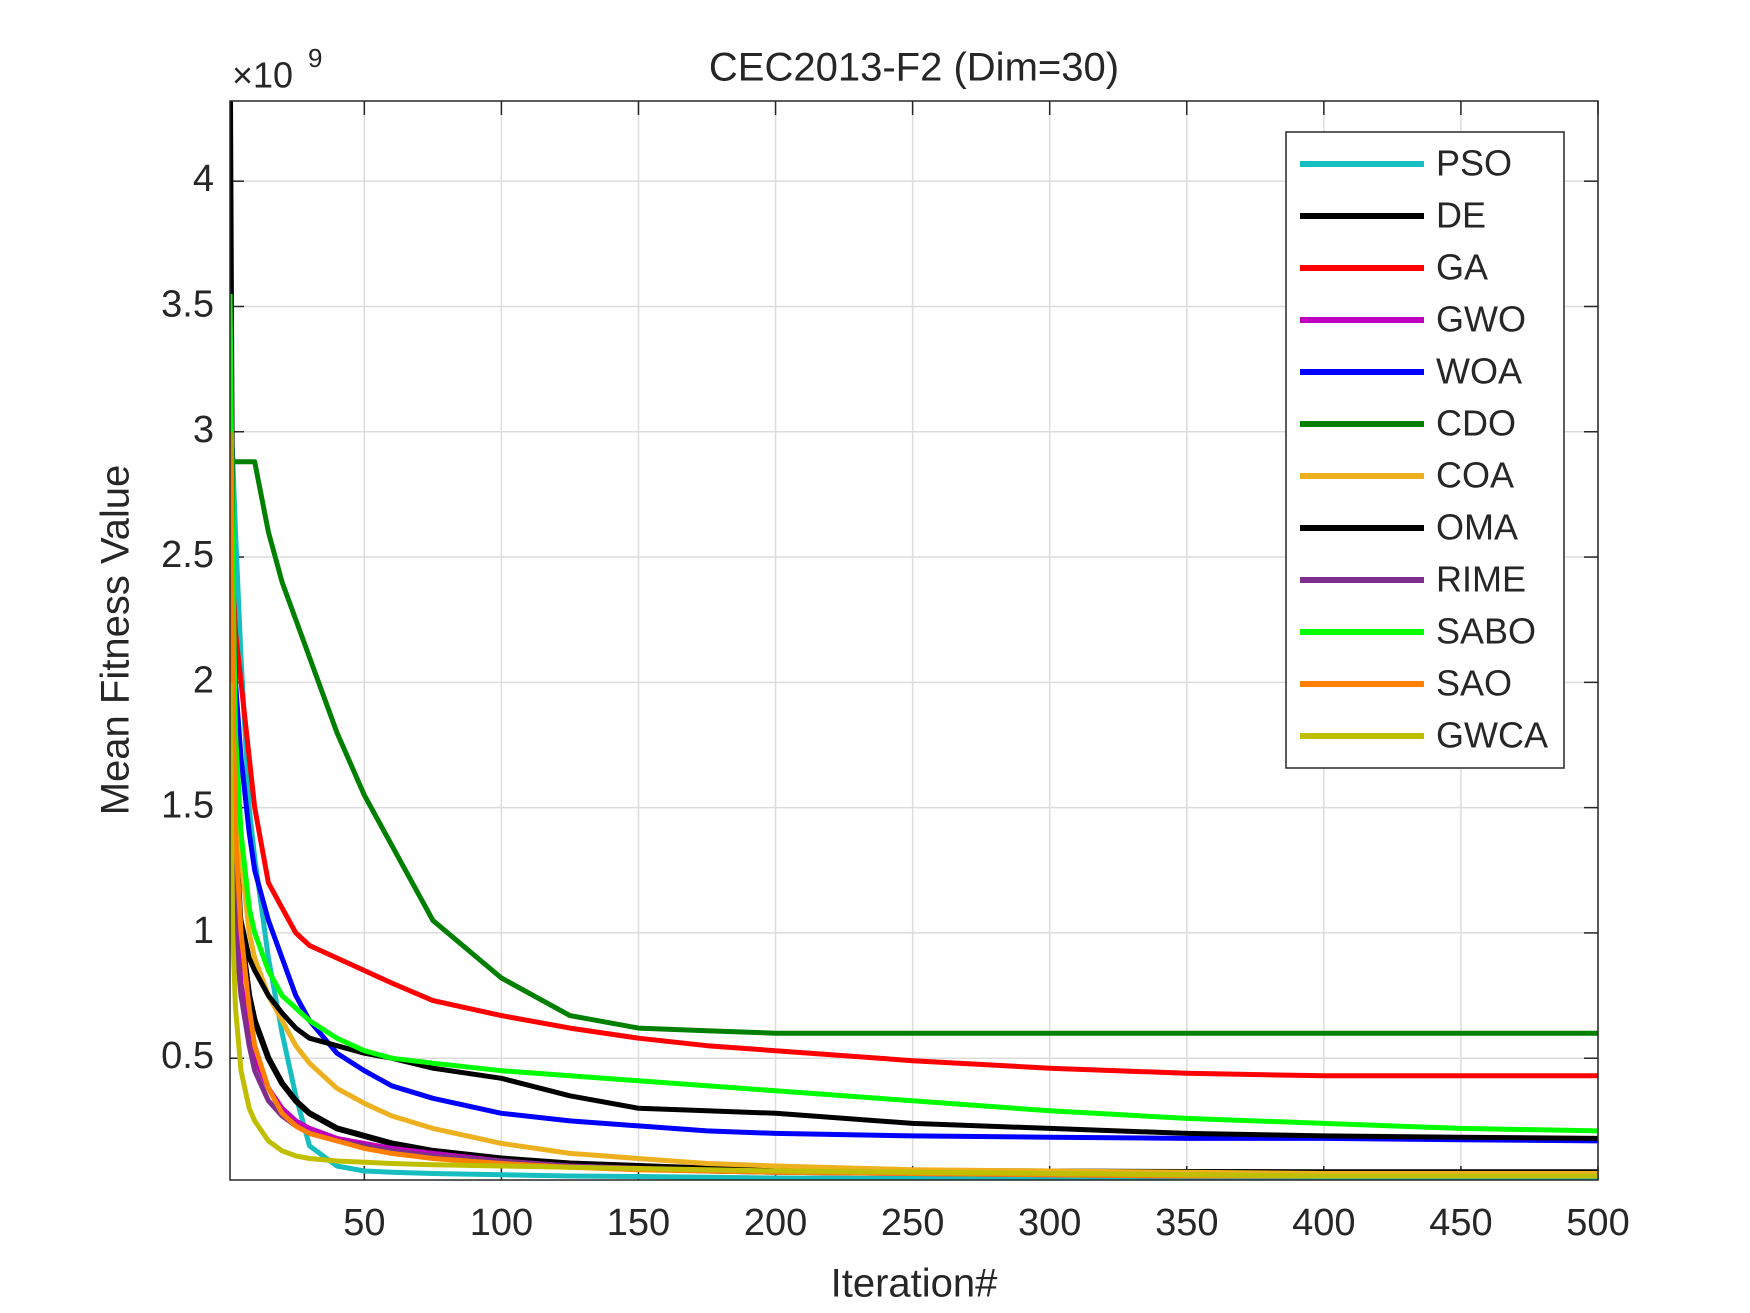  What do you see at coordinates (1486, 631) in the screenshot?
I see `legend-label: SABO` at bounding box center [1486, 631].